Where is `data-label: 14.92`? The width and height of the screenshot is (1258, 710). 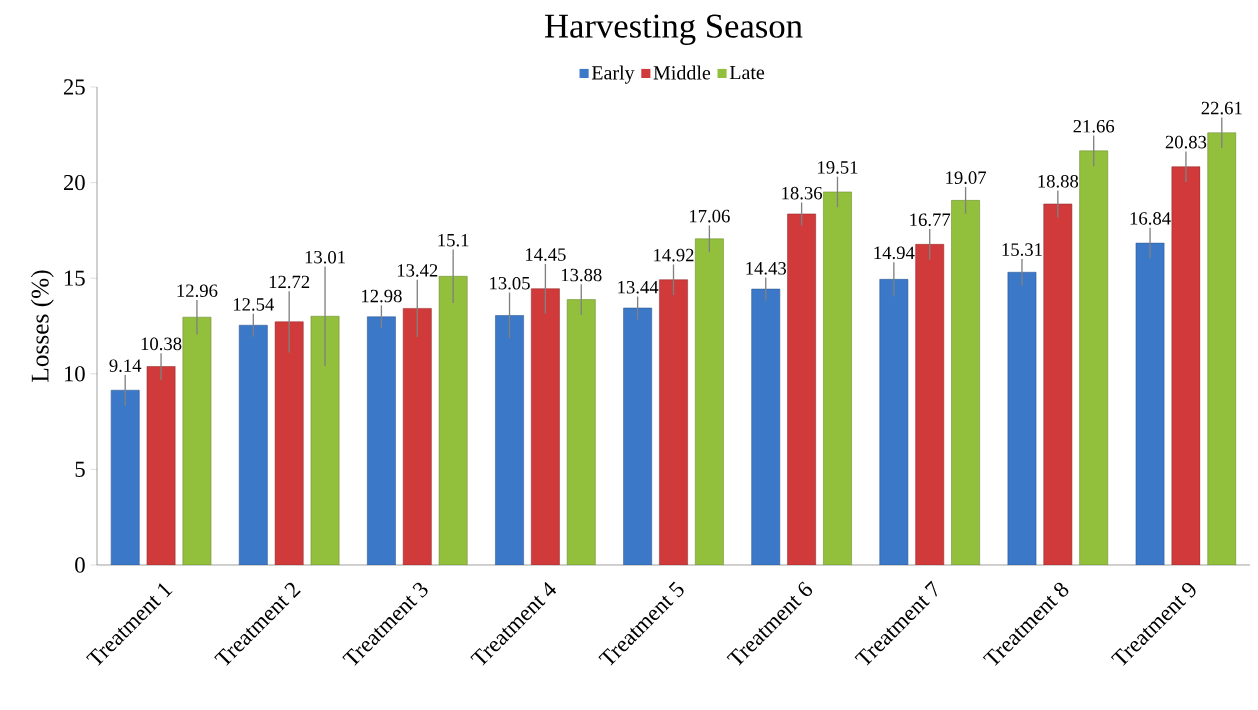
data-label: 14.92 is located at coordinates (674, 255).